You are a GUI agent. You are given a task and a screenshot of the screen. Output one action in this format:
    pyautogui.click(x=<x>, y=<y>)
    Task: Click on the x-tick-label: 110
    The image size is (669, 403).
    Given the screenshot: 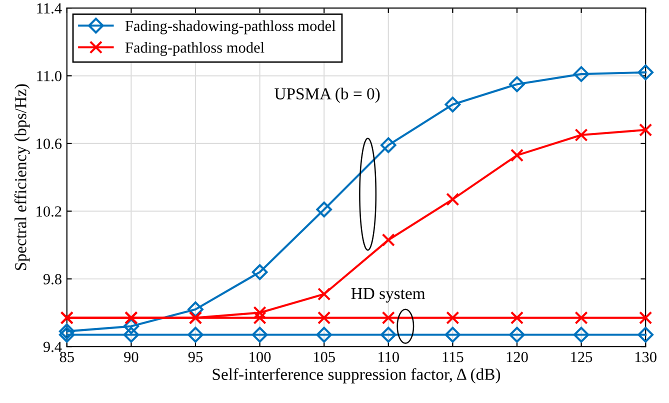 What is the action you would take?
    pyautogui.click(x=388, y=357)
    